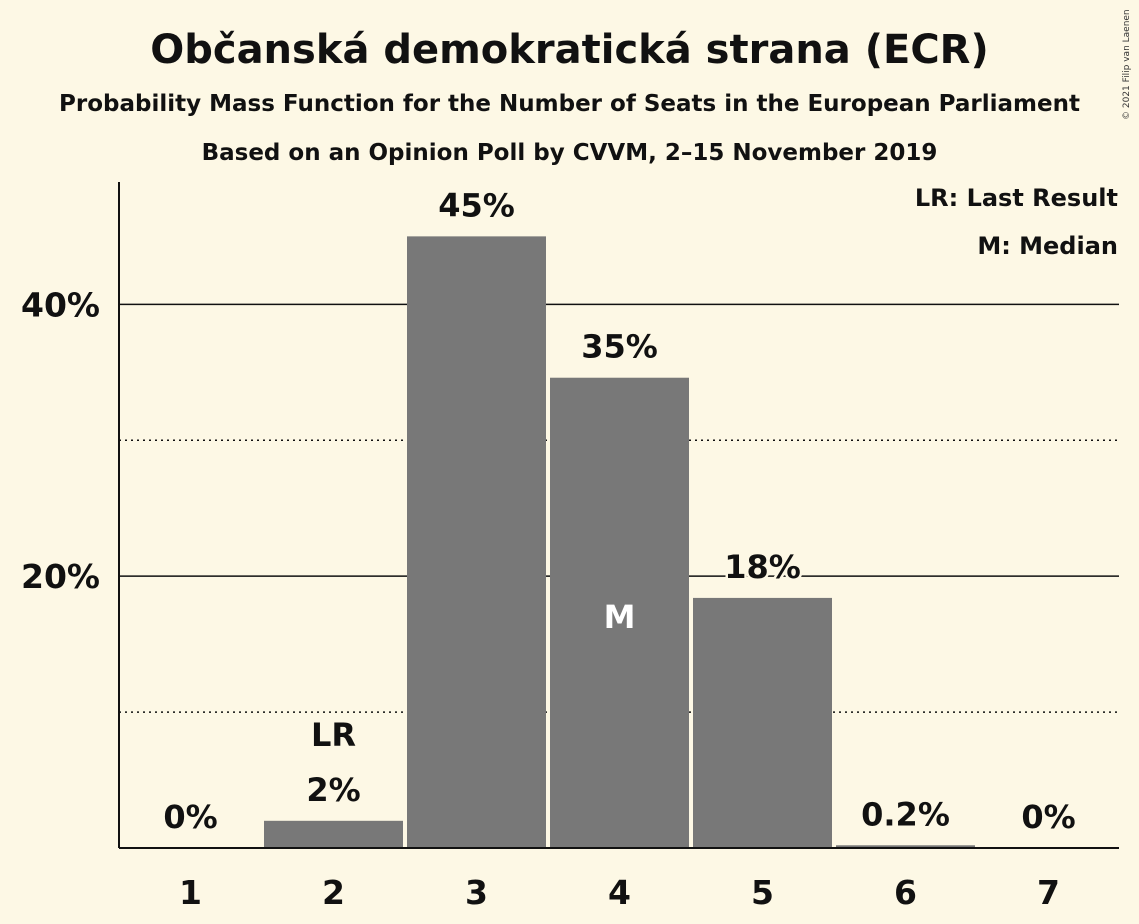 The image size is (1139, 924). Describe the element at coordinates (190, 892) in the screenshot. I see `x-tick-label: 1` at that location.